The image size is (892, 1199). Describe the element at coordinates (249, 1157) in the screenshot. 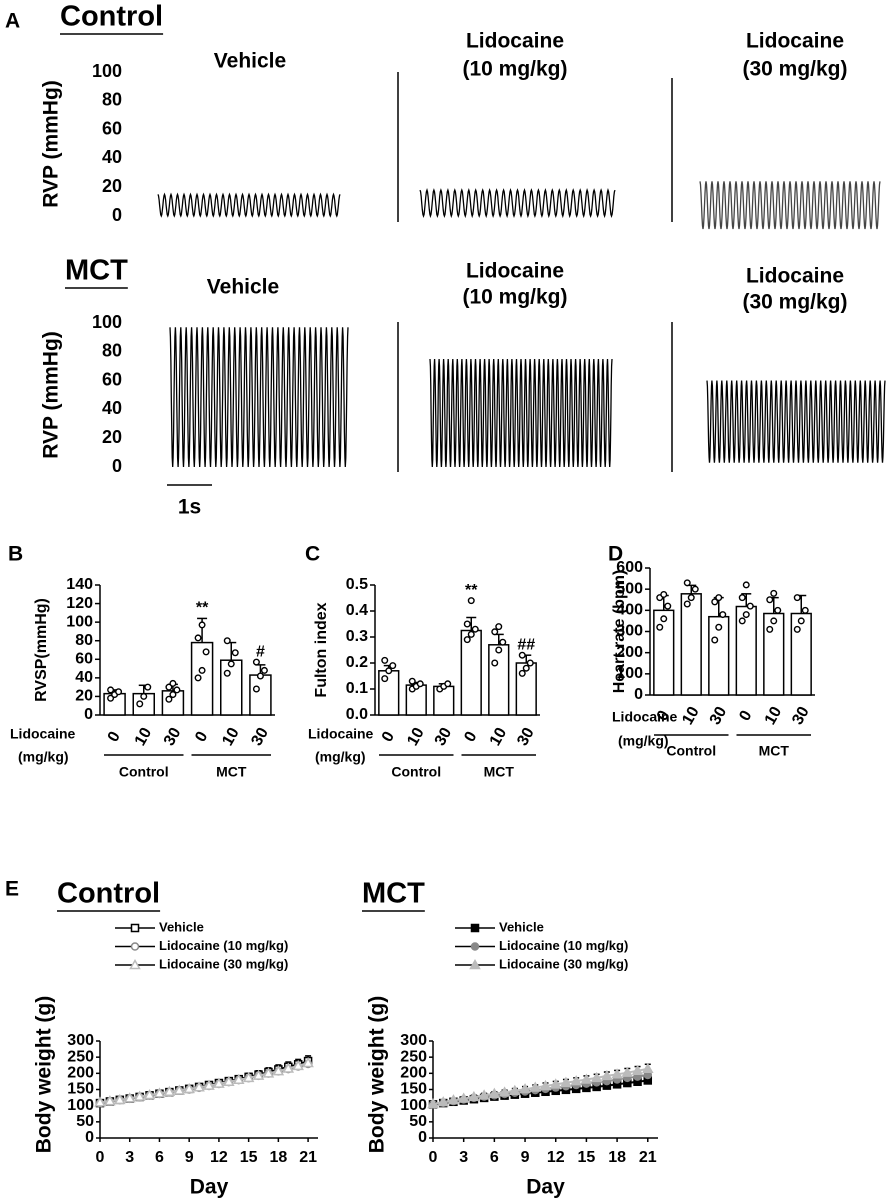

I see `x-tick-label: 15` at that location.